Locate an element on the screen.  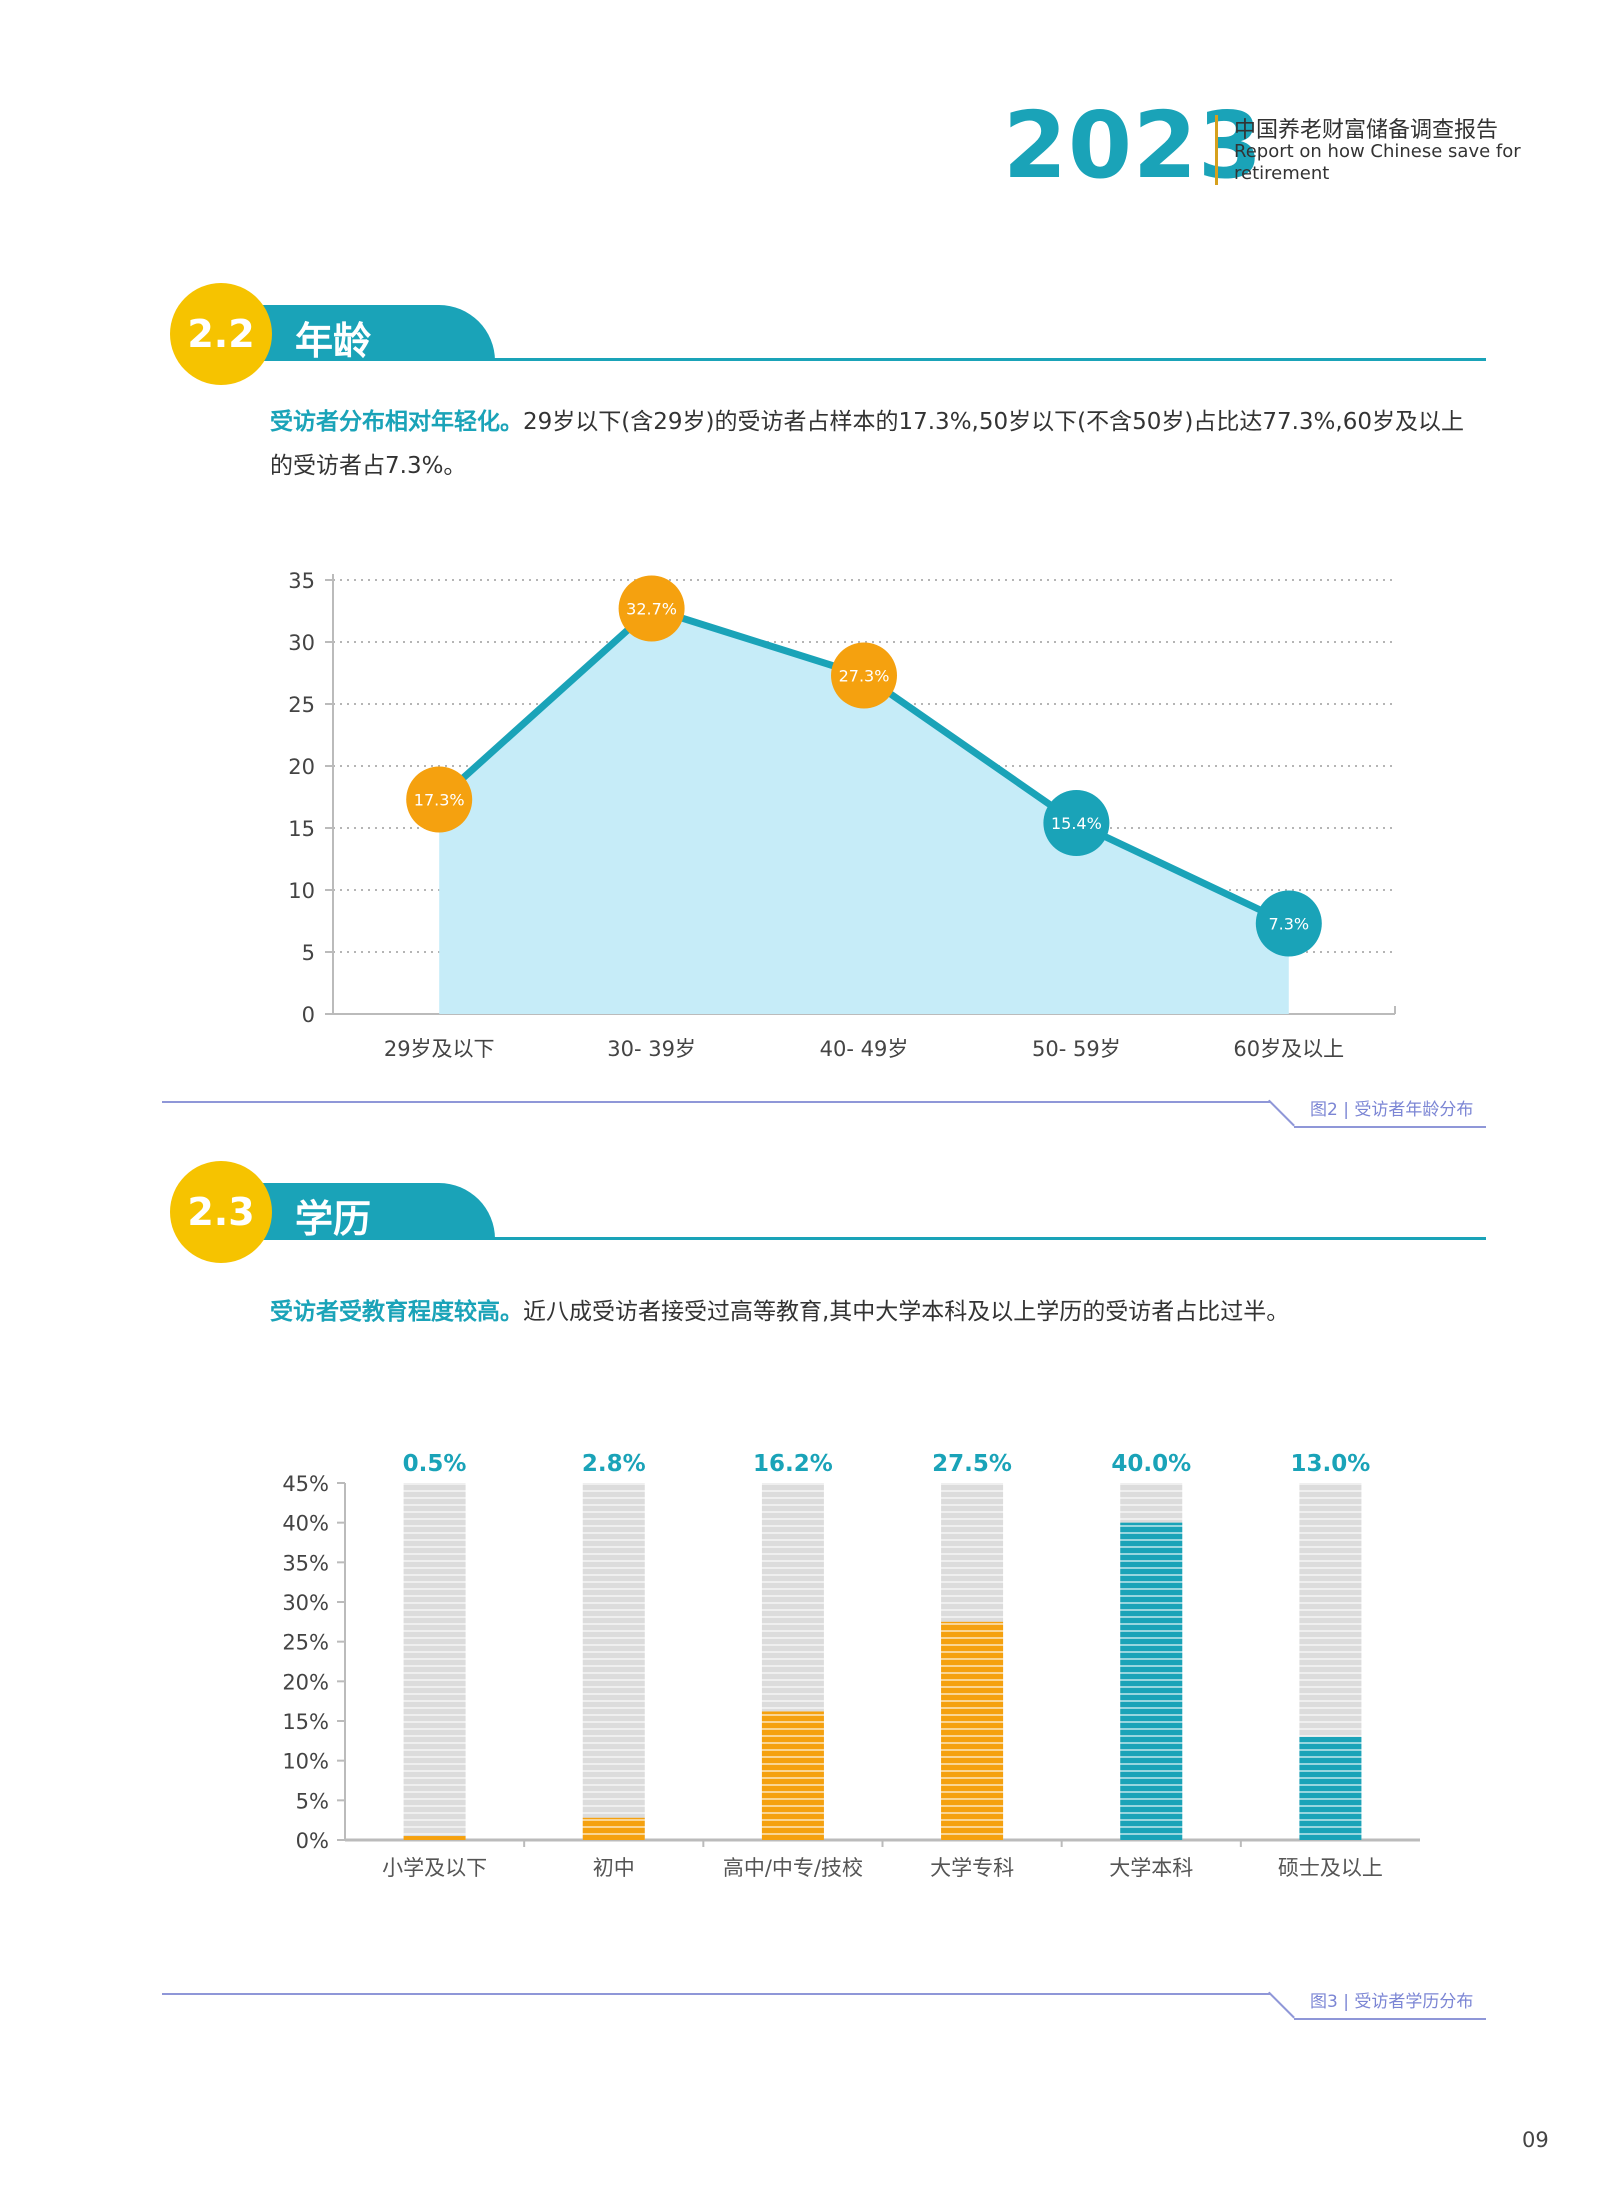
y-tick-label: 45% is located at coordinates (305, 1484).